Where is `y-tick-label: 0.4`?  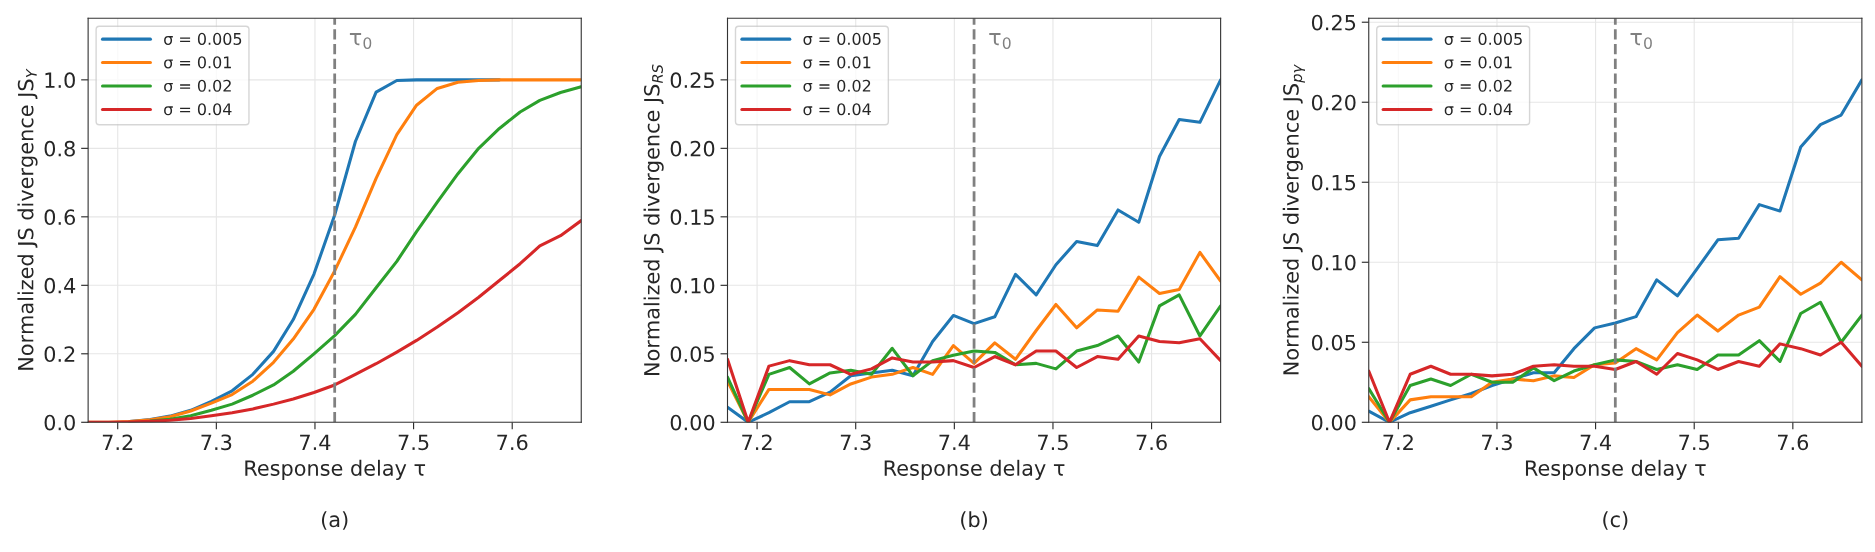 y-tick-label: 0.4 is located at coordinates (60, 285).